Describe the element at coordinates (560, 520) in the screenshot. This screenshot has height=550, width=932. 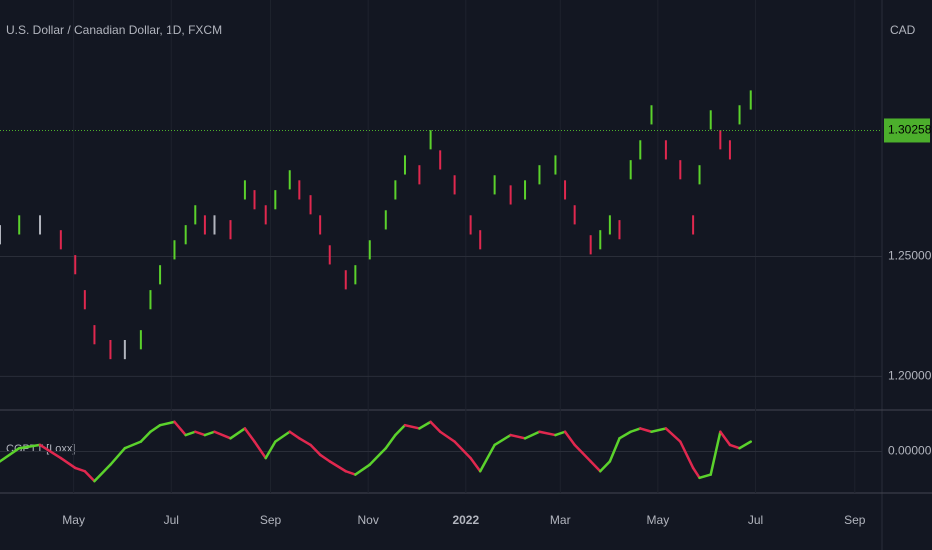
I see `x-tick-label: Mar` at that location.